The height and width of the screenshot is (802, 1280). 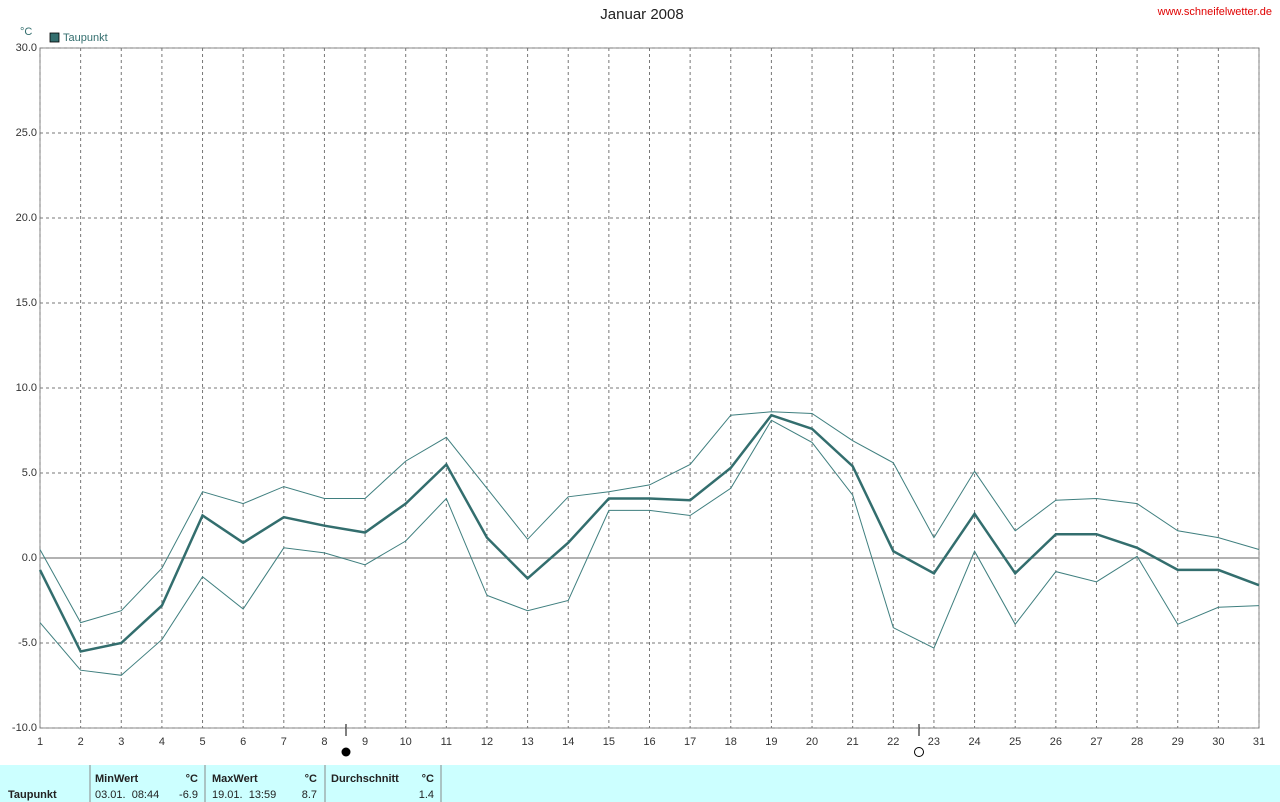 What do you see at coordinates (244, 795) in the screenshot?
I see `stats-time: 19.01. 13:59` at bounding box center [244, 795].